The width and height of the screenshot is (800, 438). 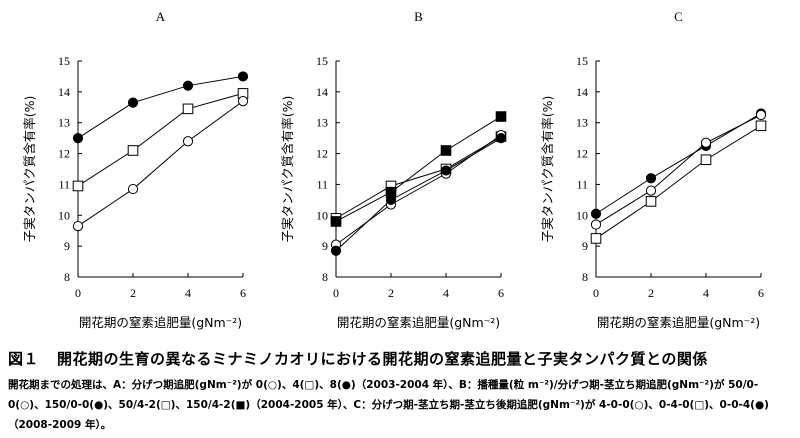 I want to click on panel-title: A, so click(x=161, y=16).